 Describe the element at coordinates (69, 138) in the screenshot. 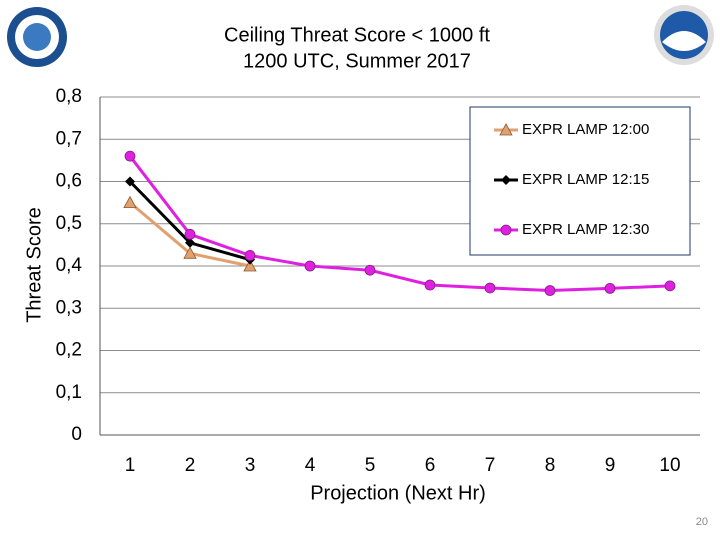

I see `y-tick-label: 0,7` at that location.